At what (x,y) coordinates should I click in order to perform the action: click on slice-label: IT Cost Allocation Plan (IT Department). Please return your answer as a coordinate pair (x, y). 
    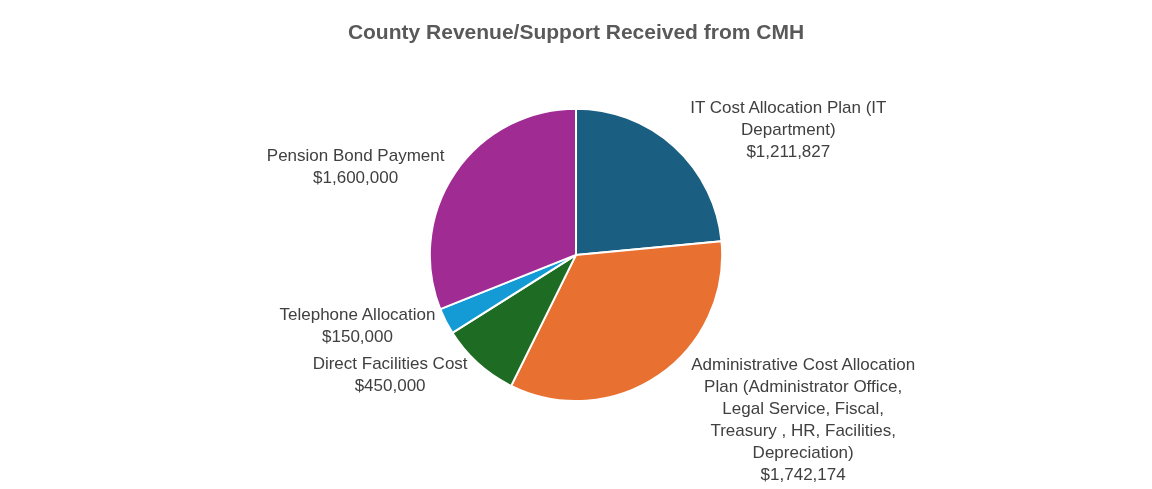
    Looking at the image, I should click on (788, 118).